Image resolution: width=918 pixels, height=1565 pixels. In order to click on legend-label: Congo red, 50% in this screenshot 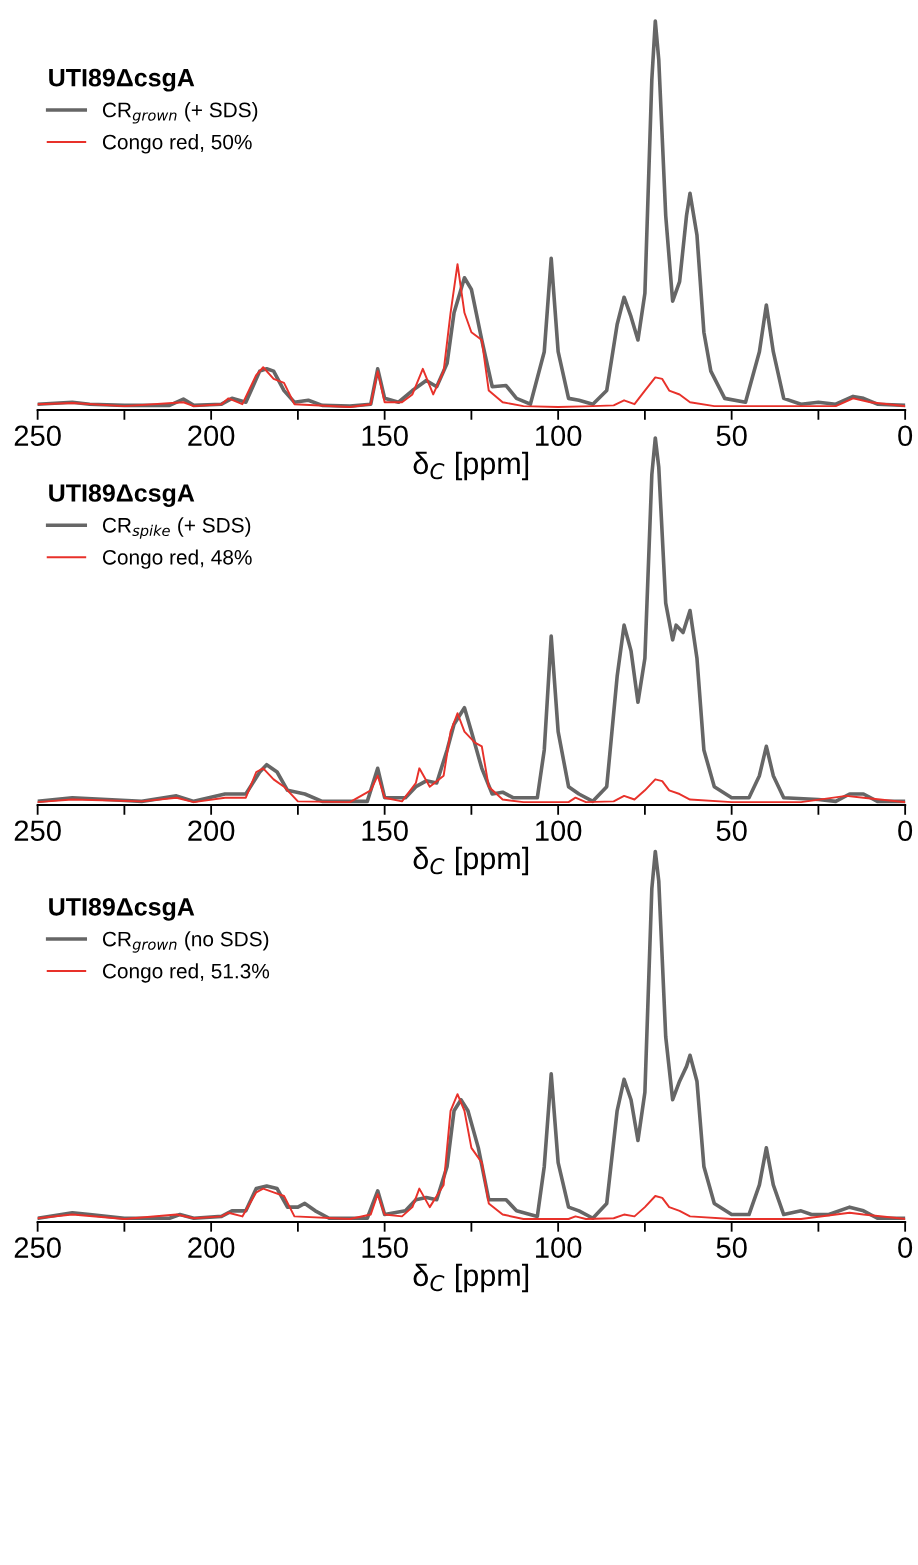, I will do `click(177, 144)`.